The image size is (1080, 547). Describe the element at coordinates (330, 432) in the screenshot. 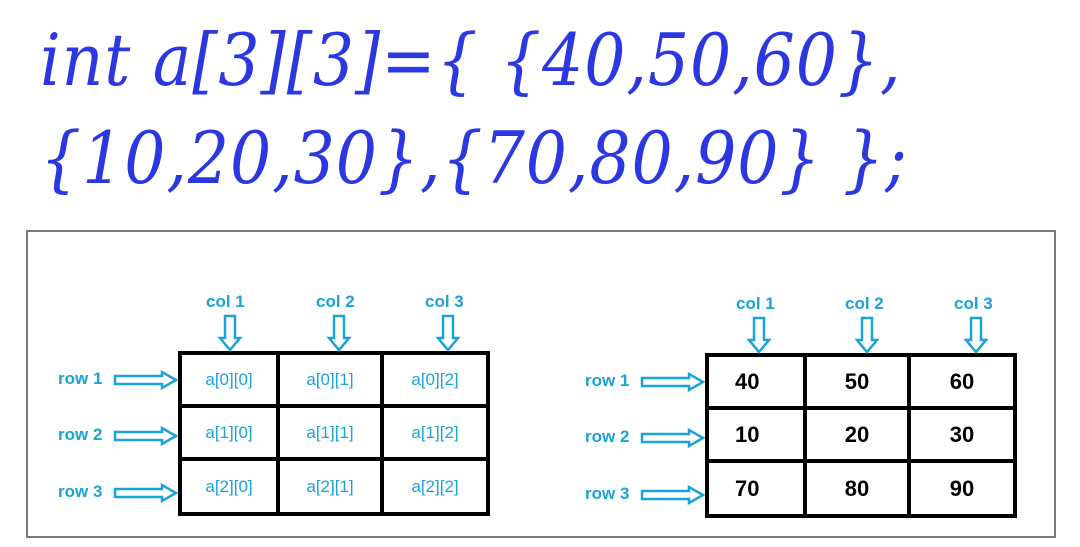

I see `left-cell-1-1: a[1][1]` at that location.